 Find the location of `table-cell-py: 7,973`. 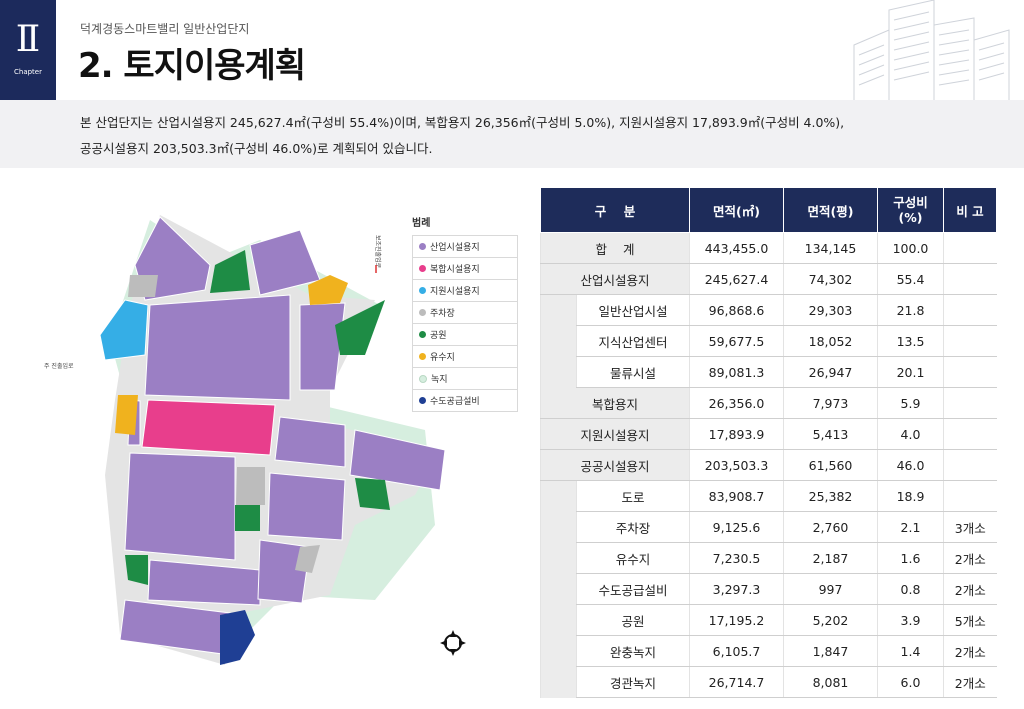

table-cell-py: 7,973 is located at coordinates (830, 403).